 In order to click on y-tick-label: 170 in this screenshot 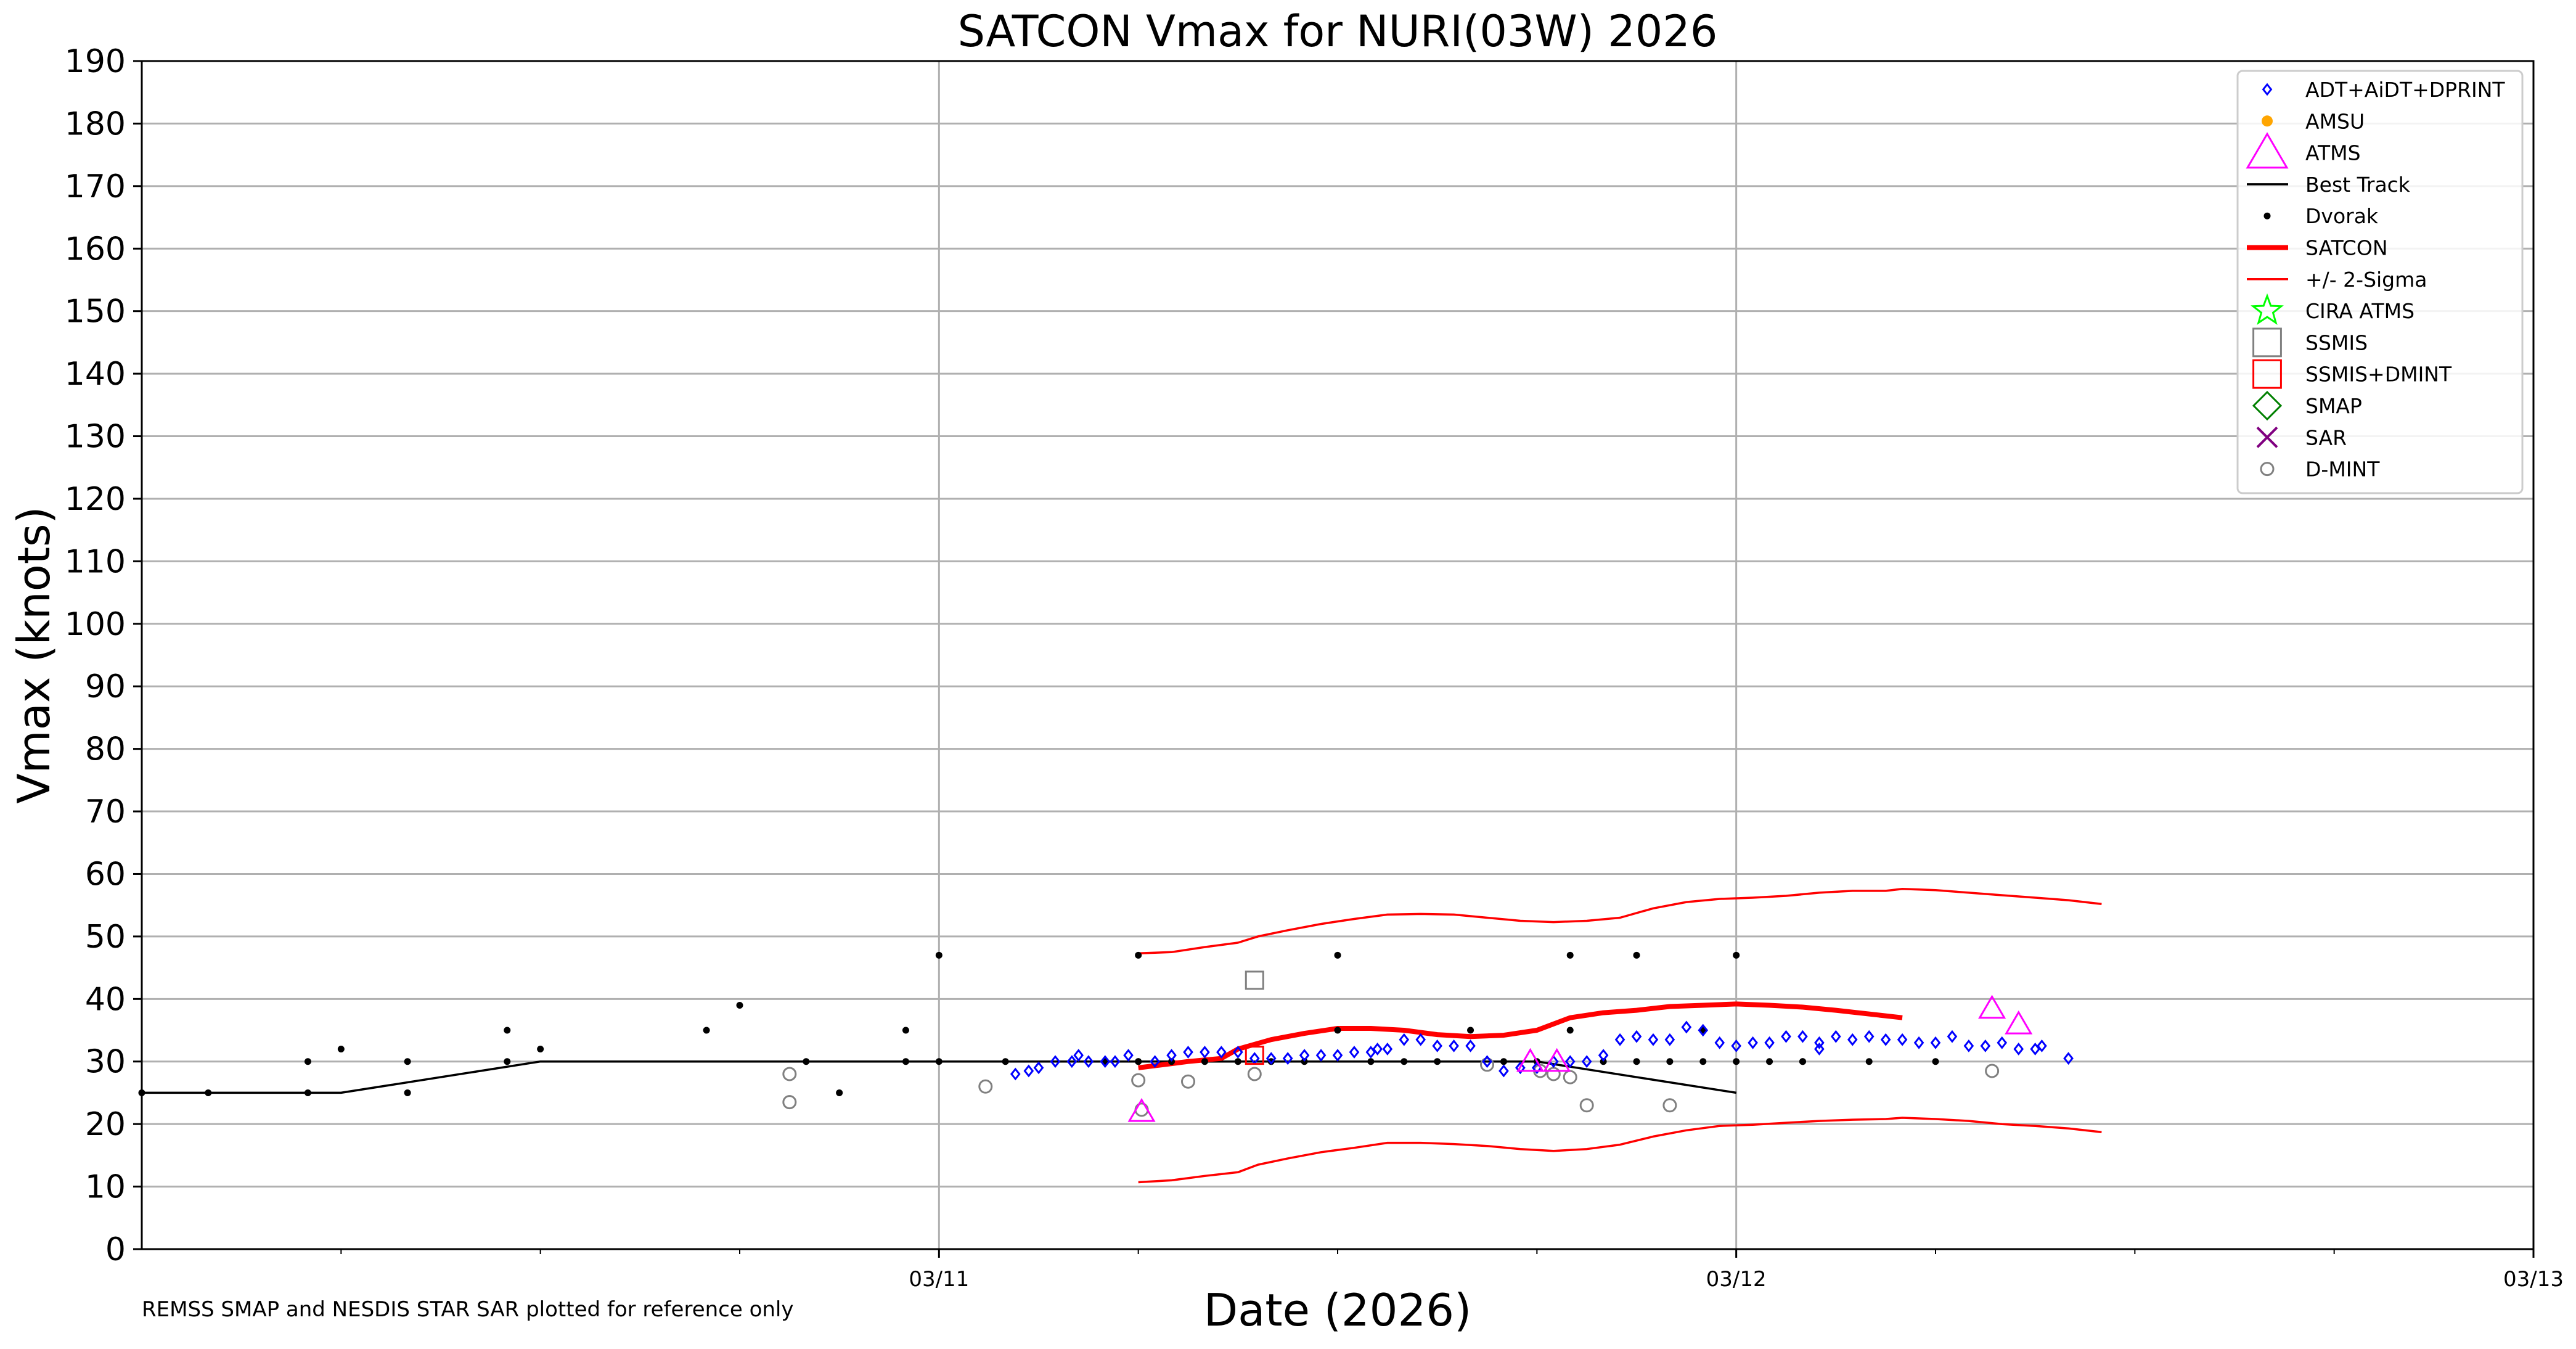, I will do `click(95, 186)`.